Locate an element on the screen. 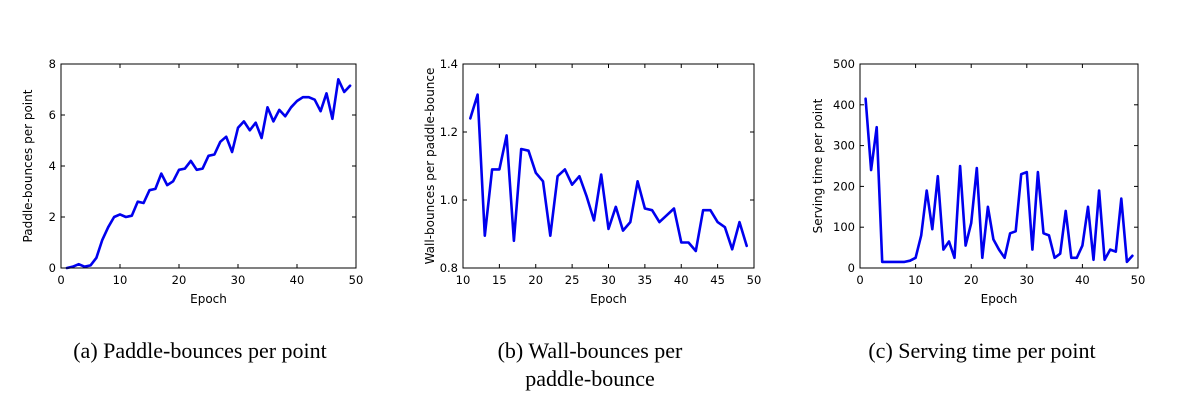 The image size is (1180, 404). y-tick-label-2-0: 0 is located at coordinates (851, 268).